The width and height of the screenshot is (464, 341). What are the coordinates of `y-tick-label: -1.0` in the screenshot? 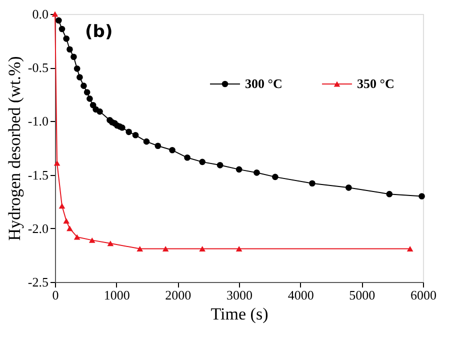 It's located at (38, 121).